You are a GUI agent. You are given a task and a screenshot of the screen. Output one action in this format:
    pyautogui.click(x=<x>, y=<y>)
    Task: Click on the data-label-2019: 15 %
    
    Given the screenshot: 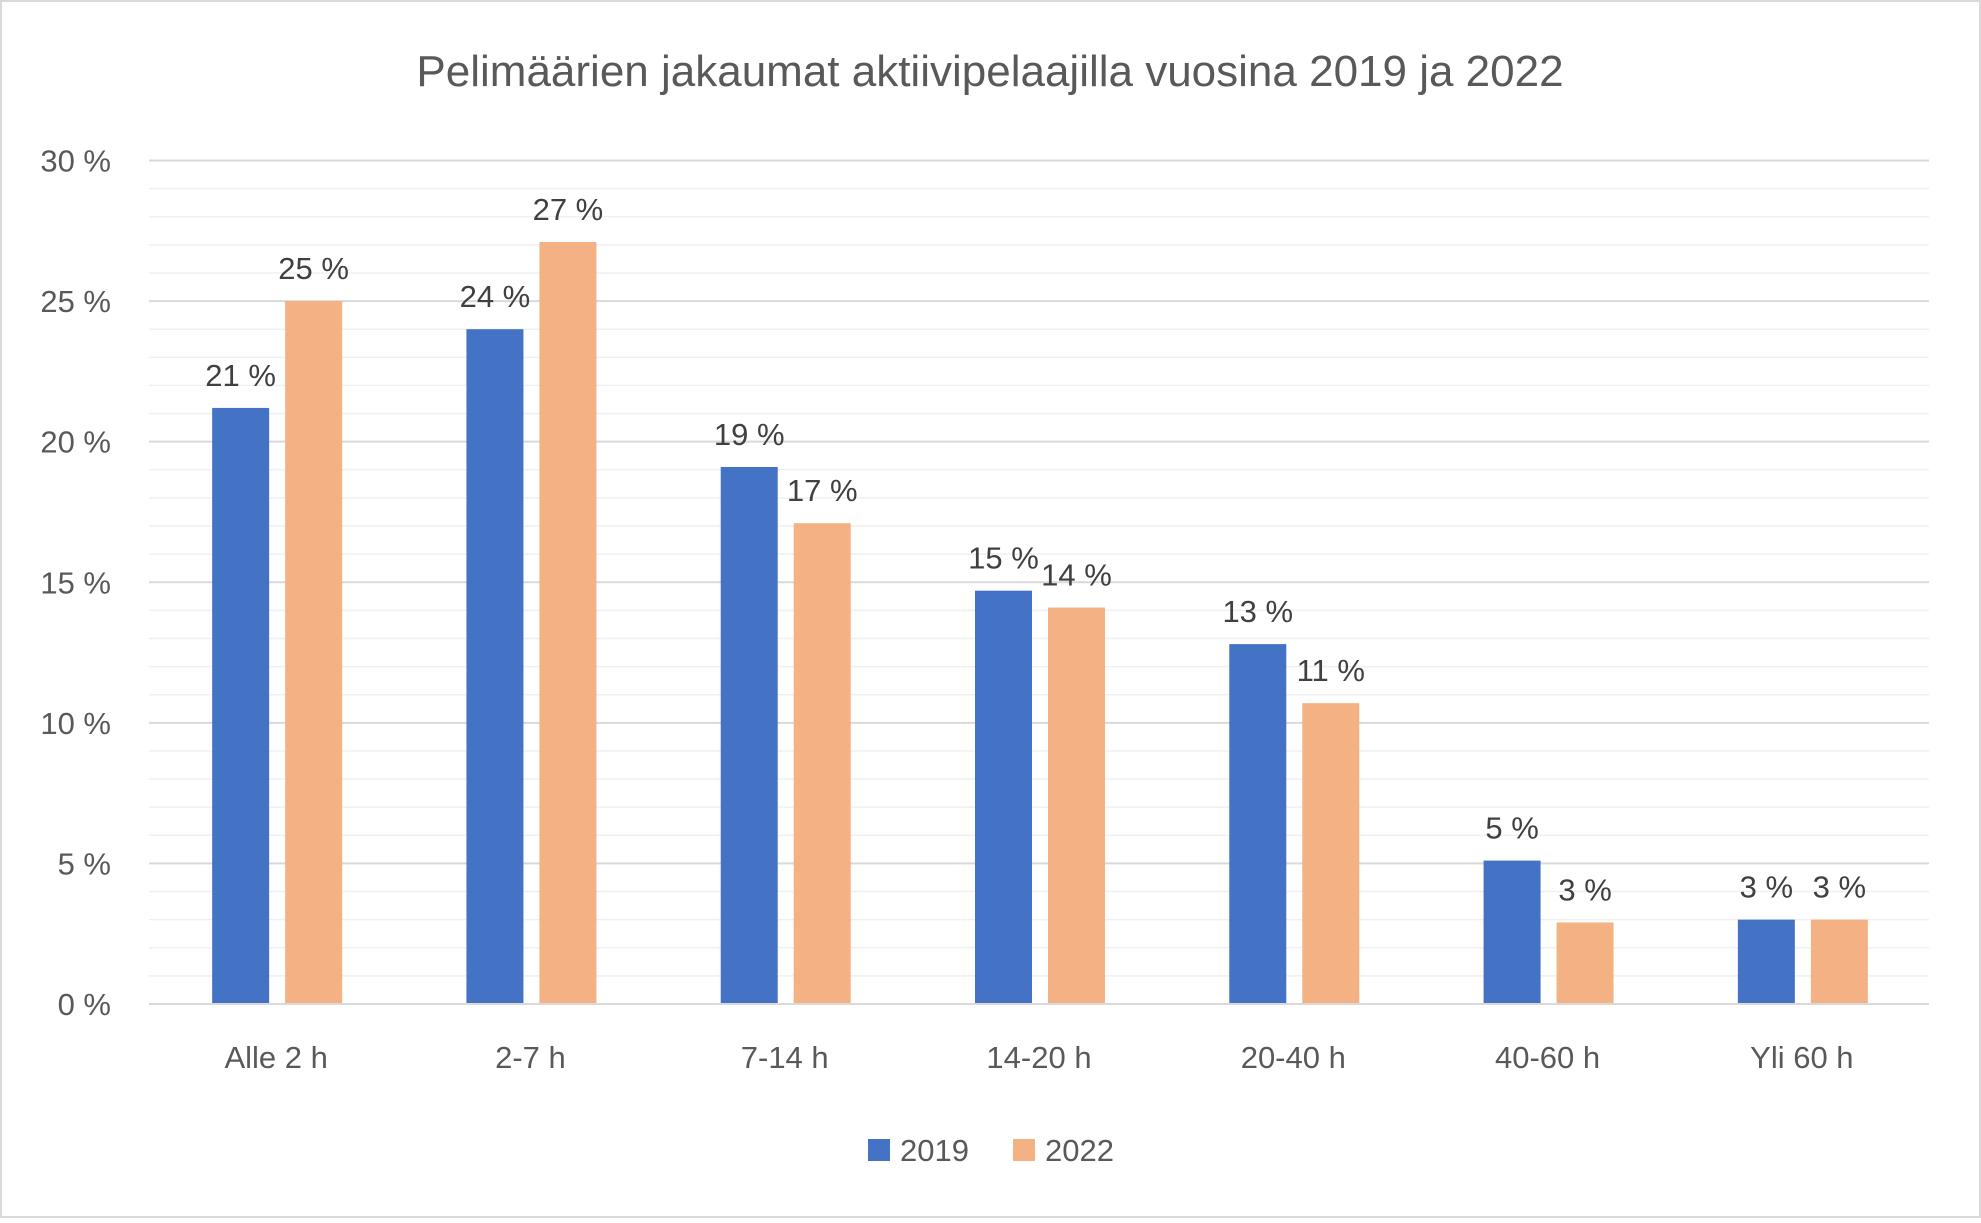 What is the action you would take?
    pyautogui.click(x=1003, y=558)
    